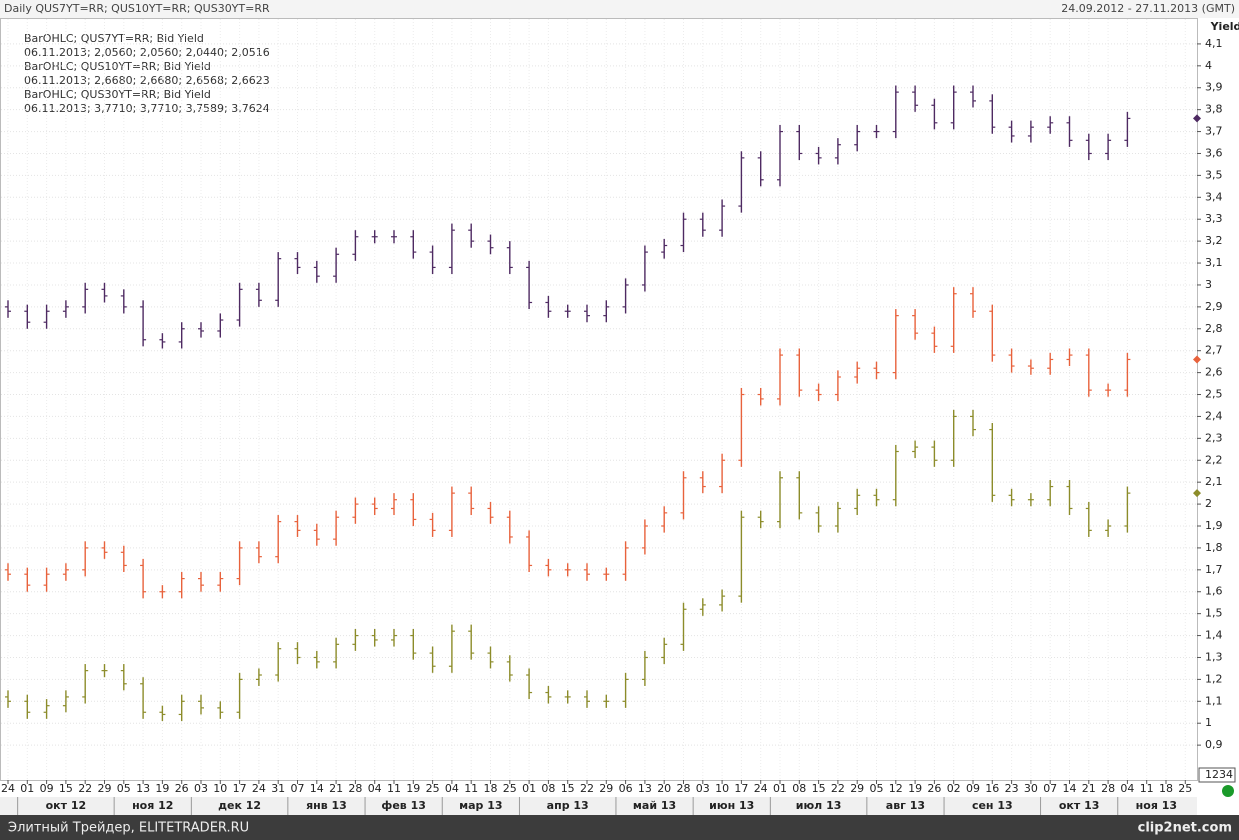  Describe the element at coordinates (1214, 262) in the screenshot. I see `y-tick-label: 3,1` at that location.